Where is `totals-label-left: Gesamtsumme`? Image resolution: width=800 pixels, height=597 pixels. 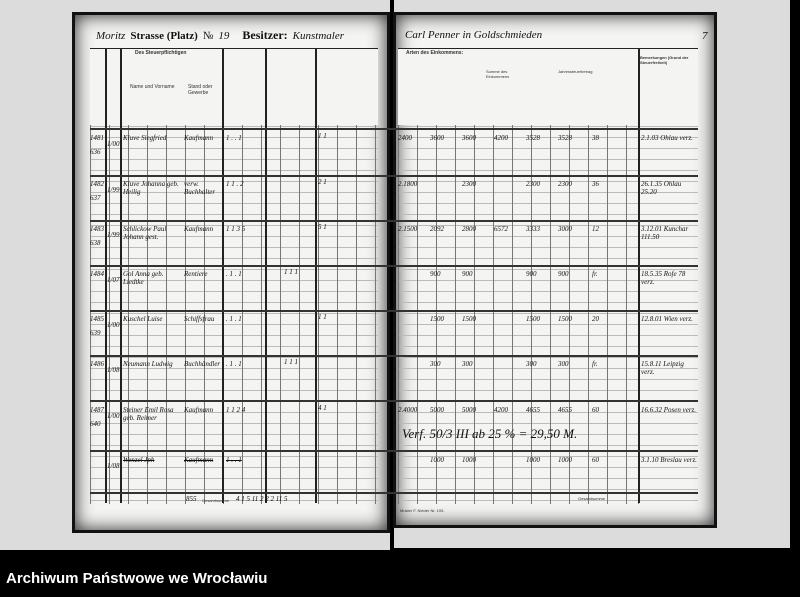 totals-label-left: Gesamtsumme is located at coordinates (216, 500).